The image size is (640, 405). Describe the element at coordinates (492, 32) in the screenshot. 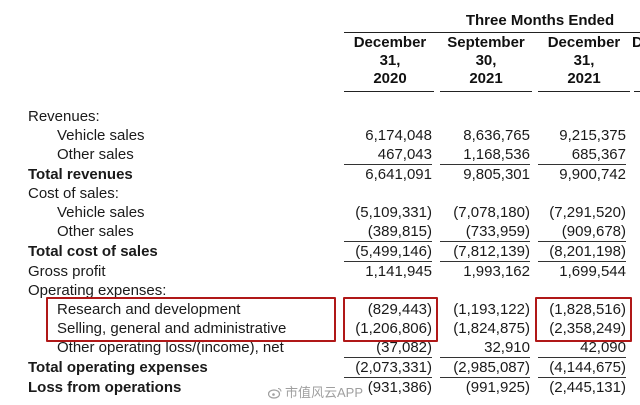

I see `header-rule` at that location.